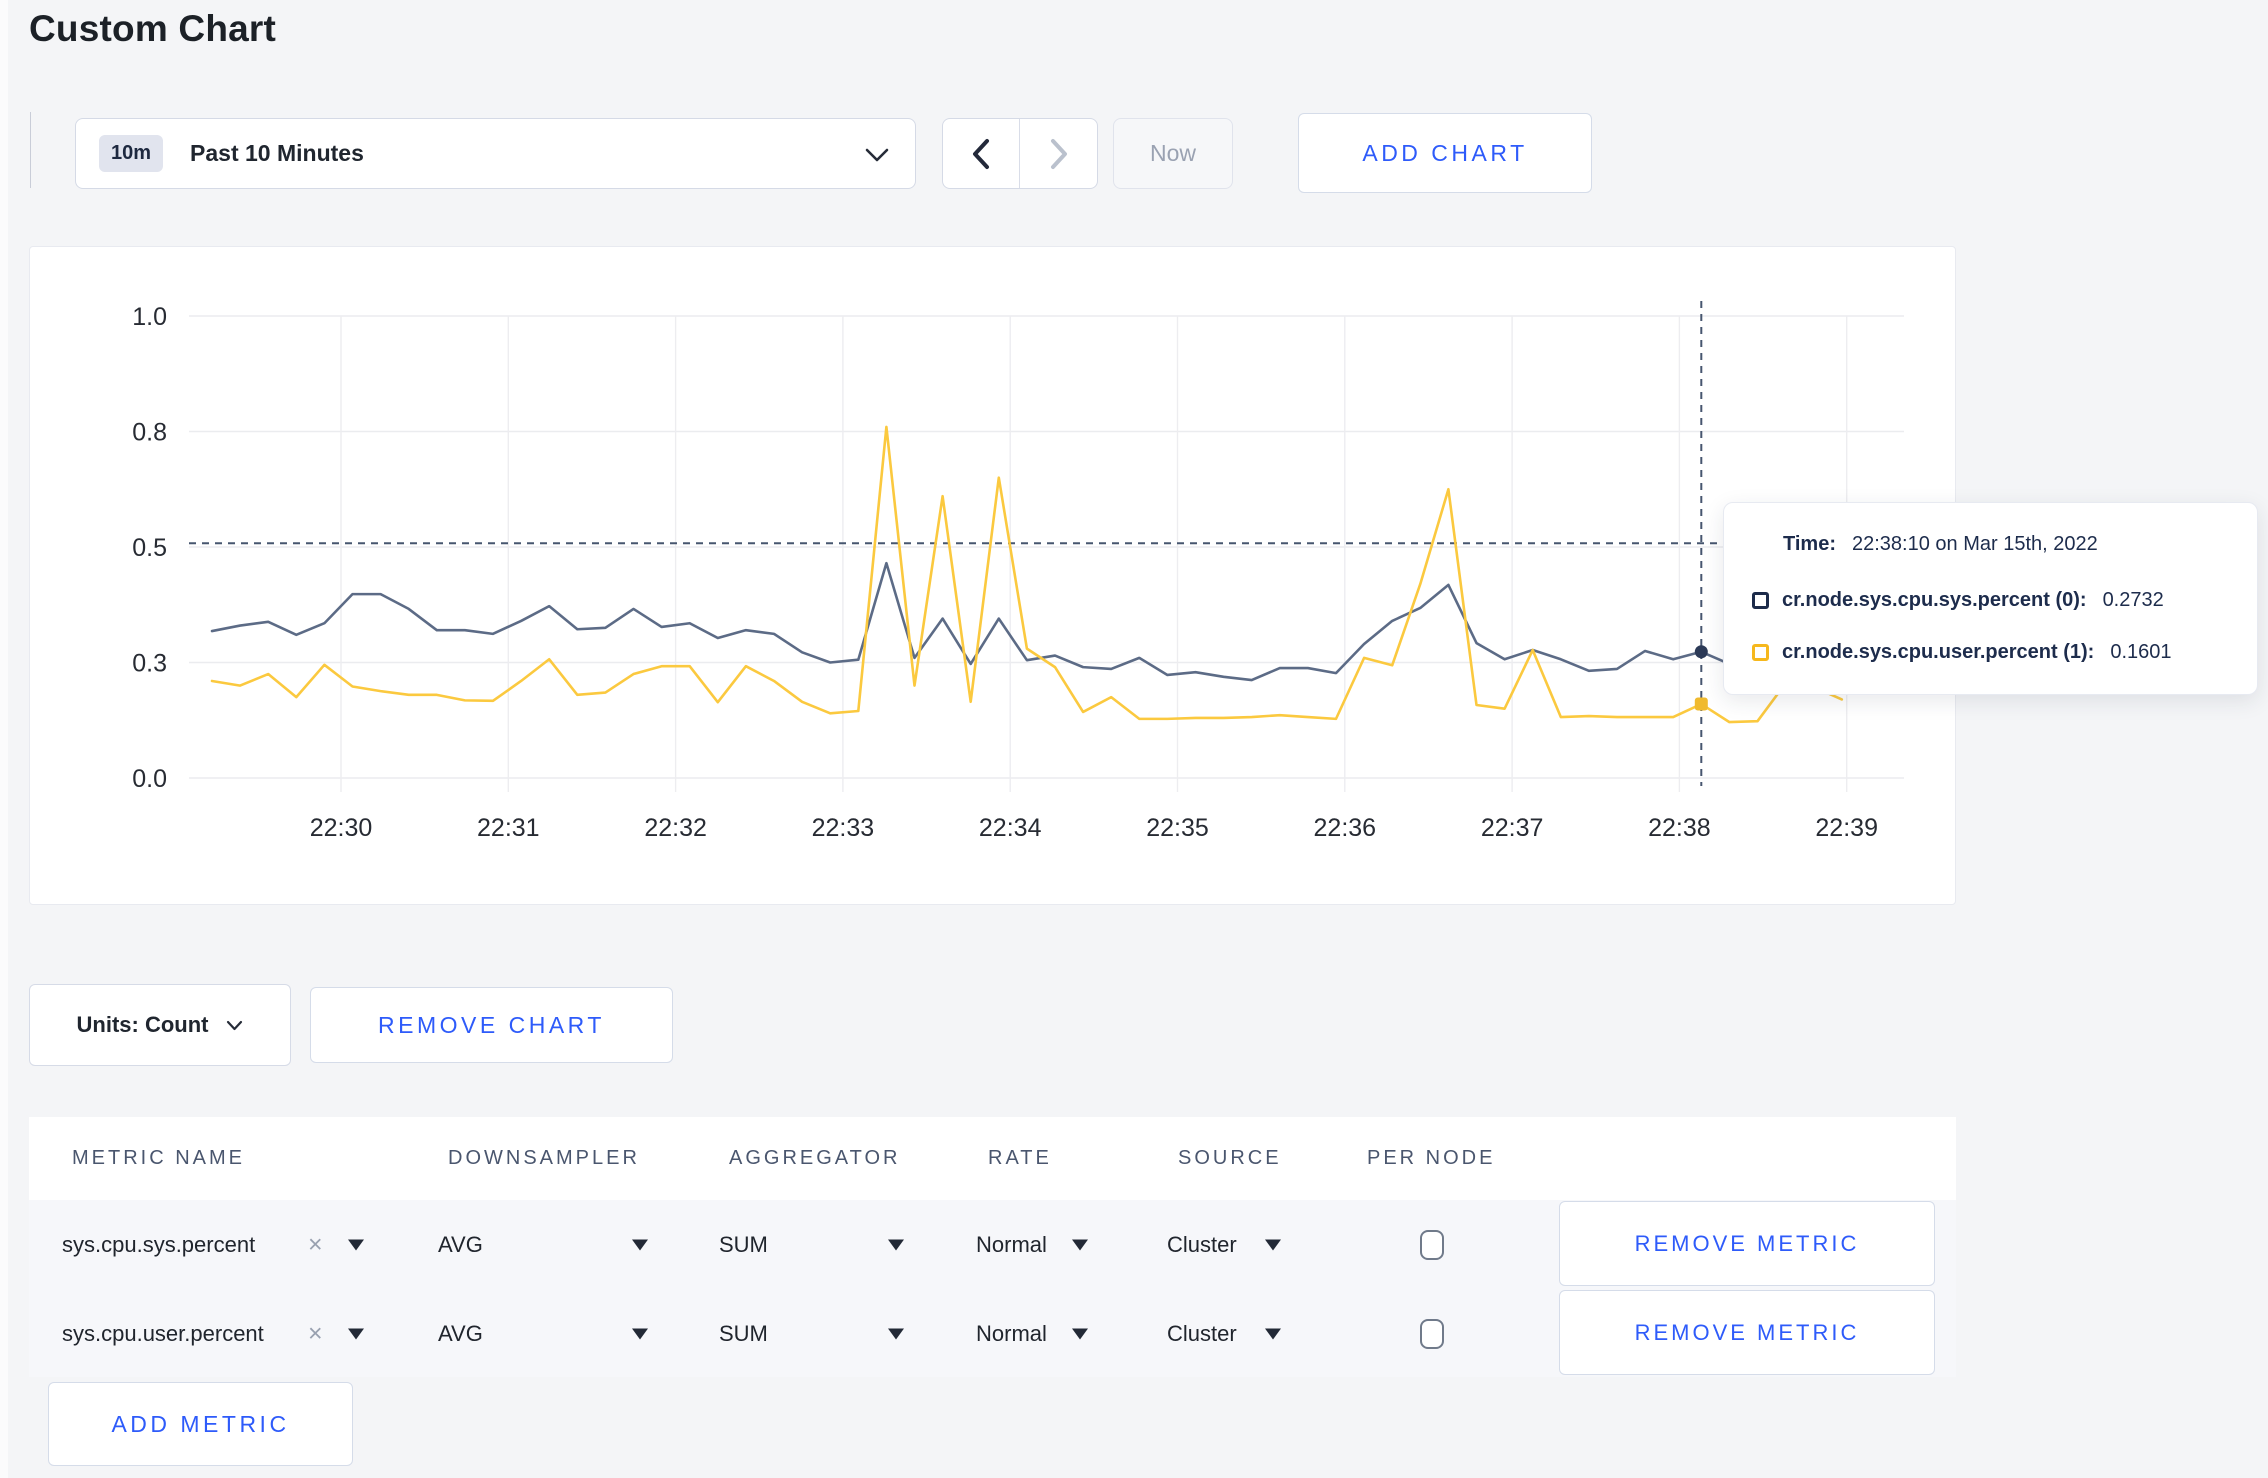  I want to click on prev-time-button, so click(981, 153).